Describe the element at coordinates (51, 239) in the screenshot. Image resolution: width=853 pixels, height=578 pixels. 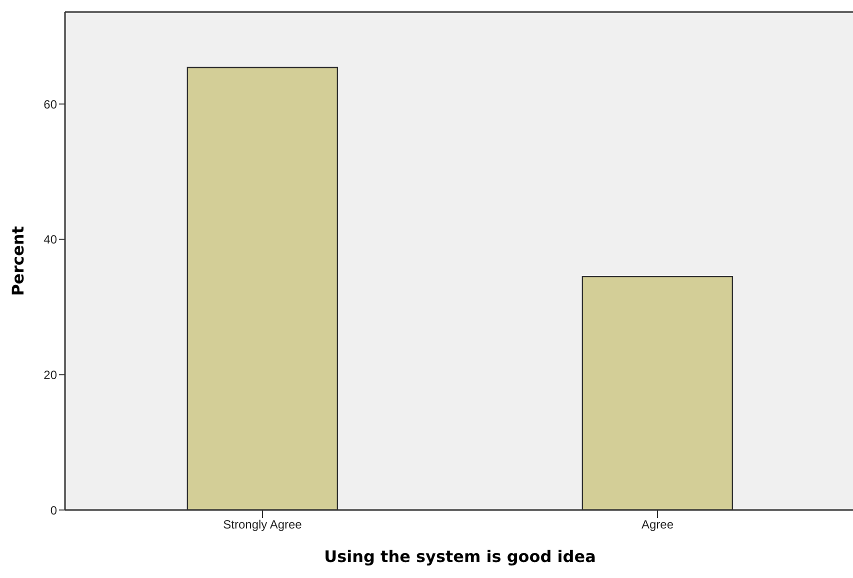
I see `y-tick-label: 40` at that location.